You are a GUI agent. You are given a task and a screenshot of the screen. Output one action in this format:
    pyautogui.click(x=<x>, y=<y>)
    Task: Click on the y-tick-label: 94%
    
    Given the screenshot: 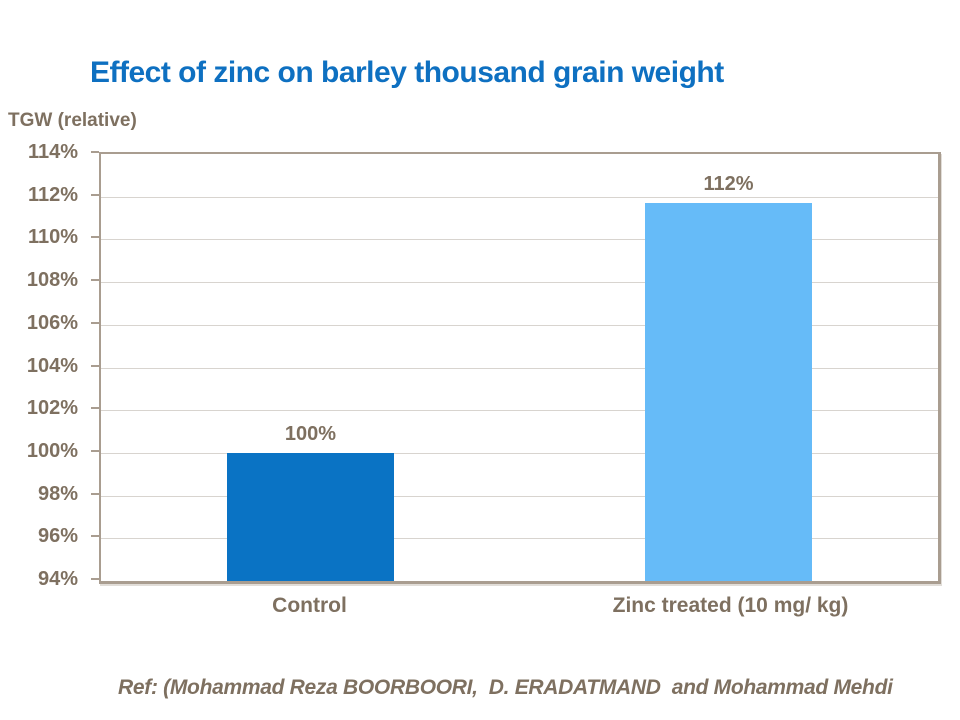 What is the action you would take?
    pyautogui.click(x=57, y=579)
    